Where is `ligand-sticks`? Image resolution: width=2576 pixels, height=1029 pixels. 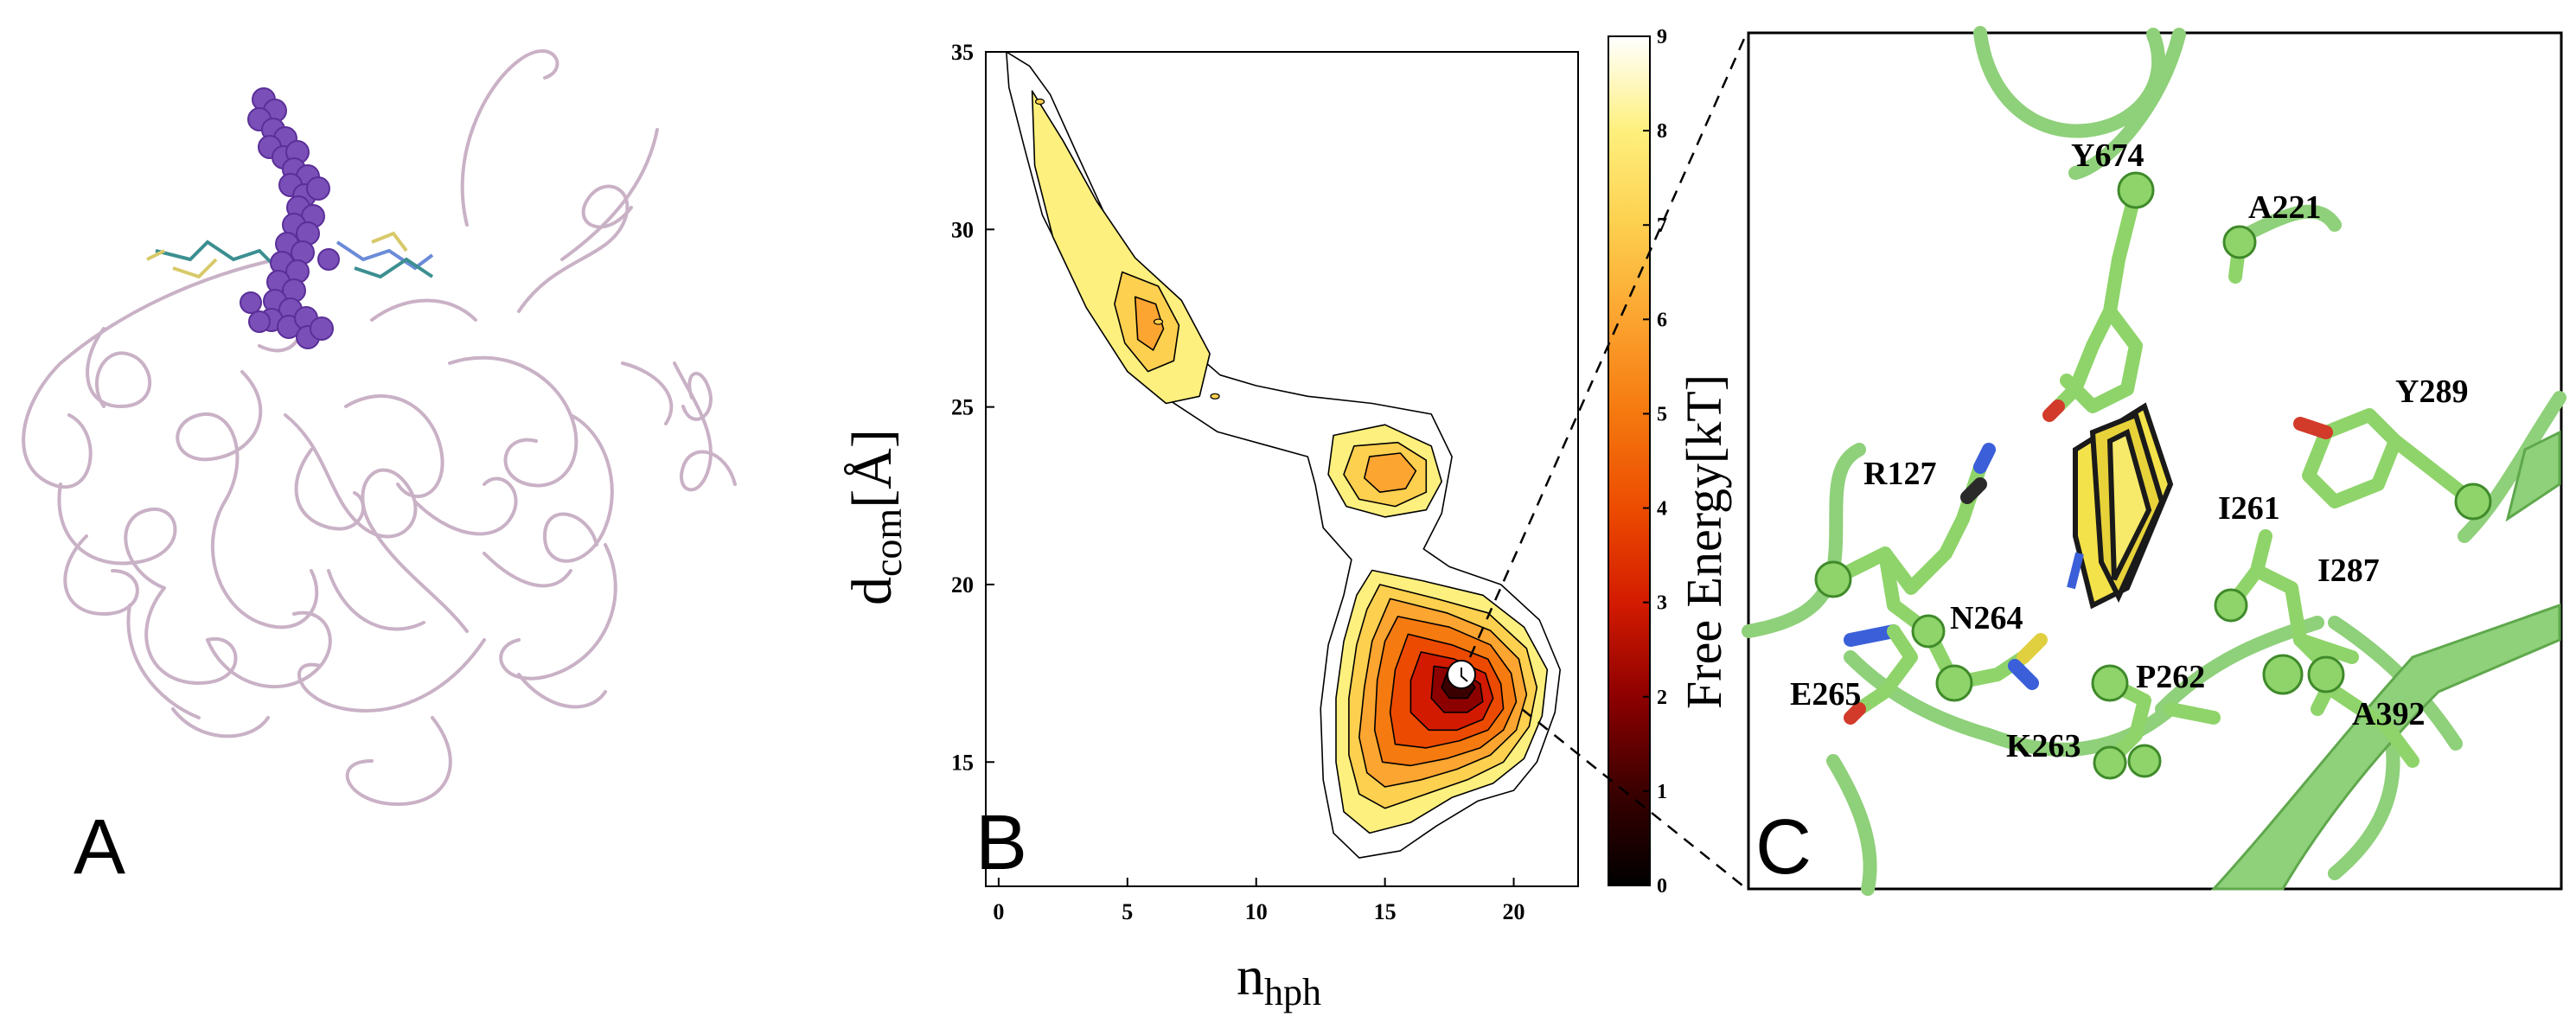 ligand-sticks is located at coordinates (290, 255).